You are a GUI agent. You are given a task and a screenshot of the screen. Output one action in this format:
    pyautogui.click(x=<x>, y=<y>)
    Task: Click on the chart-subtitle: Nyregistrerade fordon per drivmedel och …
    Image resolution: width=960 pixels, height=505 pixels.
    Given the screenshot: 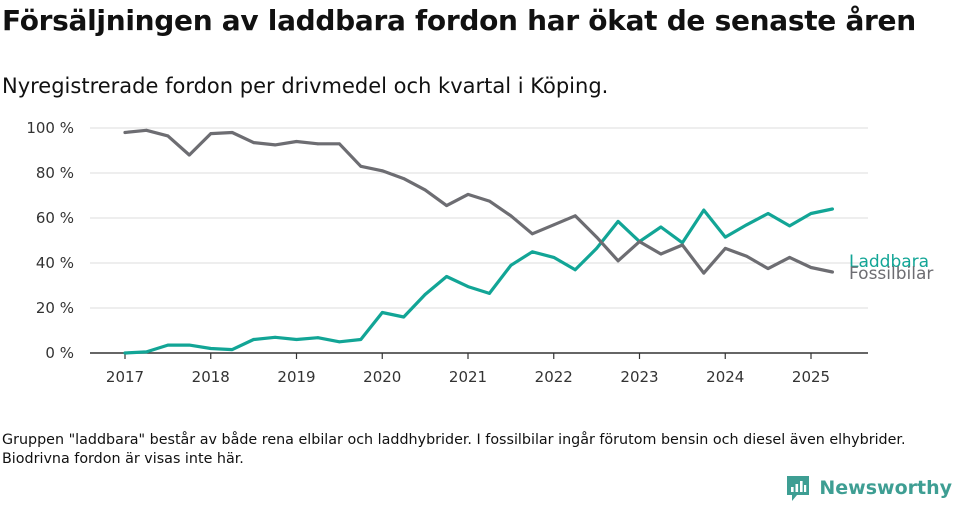 What is the action you would take?
    pyautogui.click(x=305, y=86)
    